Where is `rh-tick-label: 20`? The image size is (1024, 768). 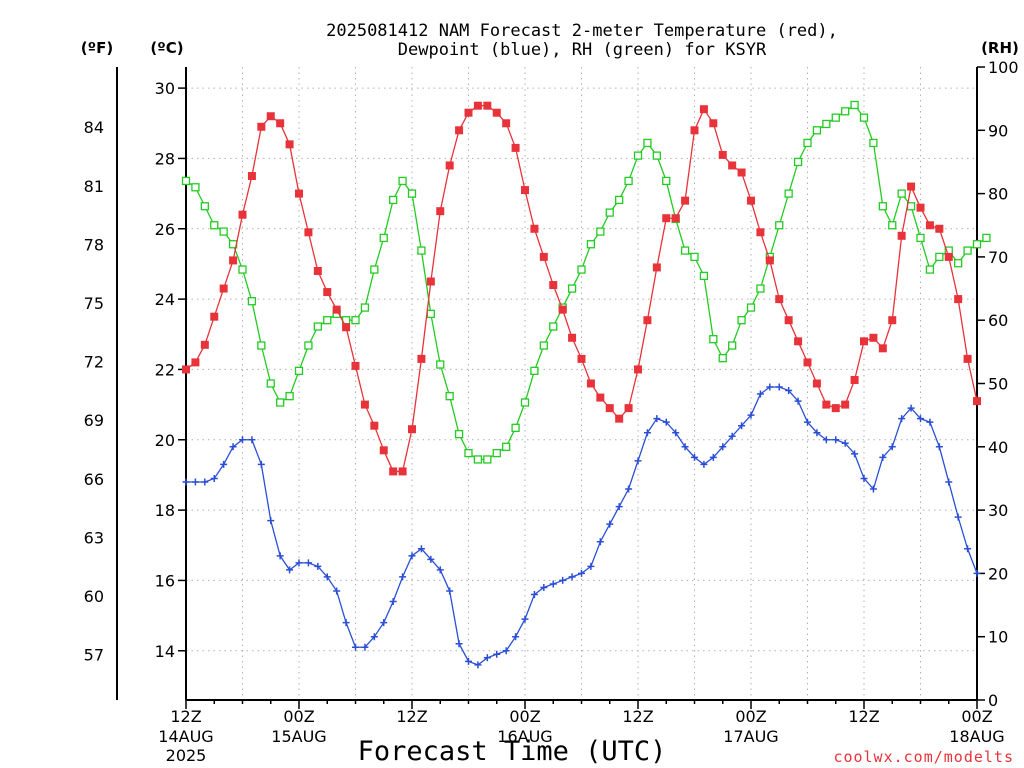 rh-tick-label: 20 is located at coordinates (998, 573).